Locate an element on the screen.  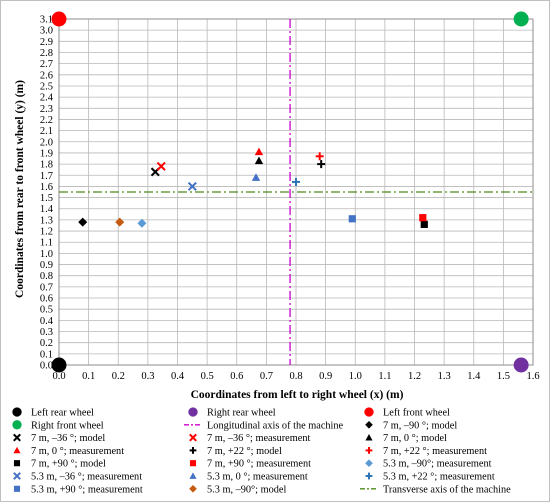
y-tick-label: 2.9 is located at coordinates (46, 42).